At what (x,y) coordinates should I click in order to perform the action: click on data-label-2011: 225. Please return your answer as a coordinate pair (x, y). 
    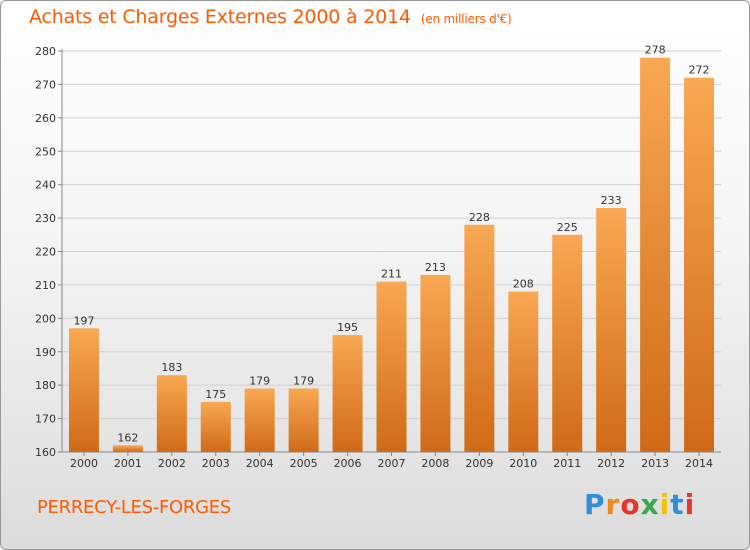
    Looking at the image, I should click on (567, 227).